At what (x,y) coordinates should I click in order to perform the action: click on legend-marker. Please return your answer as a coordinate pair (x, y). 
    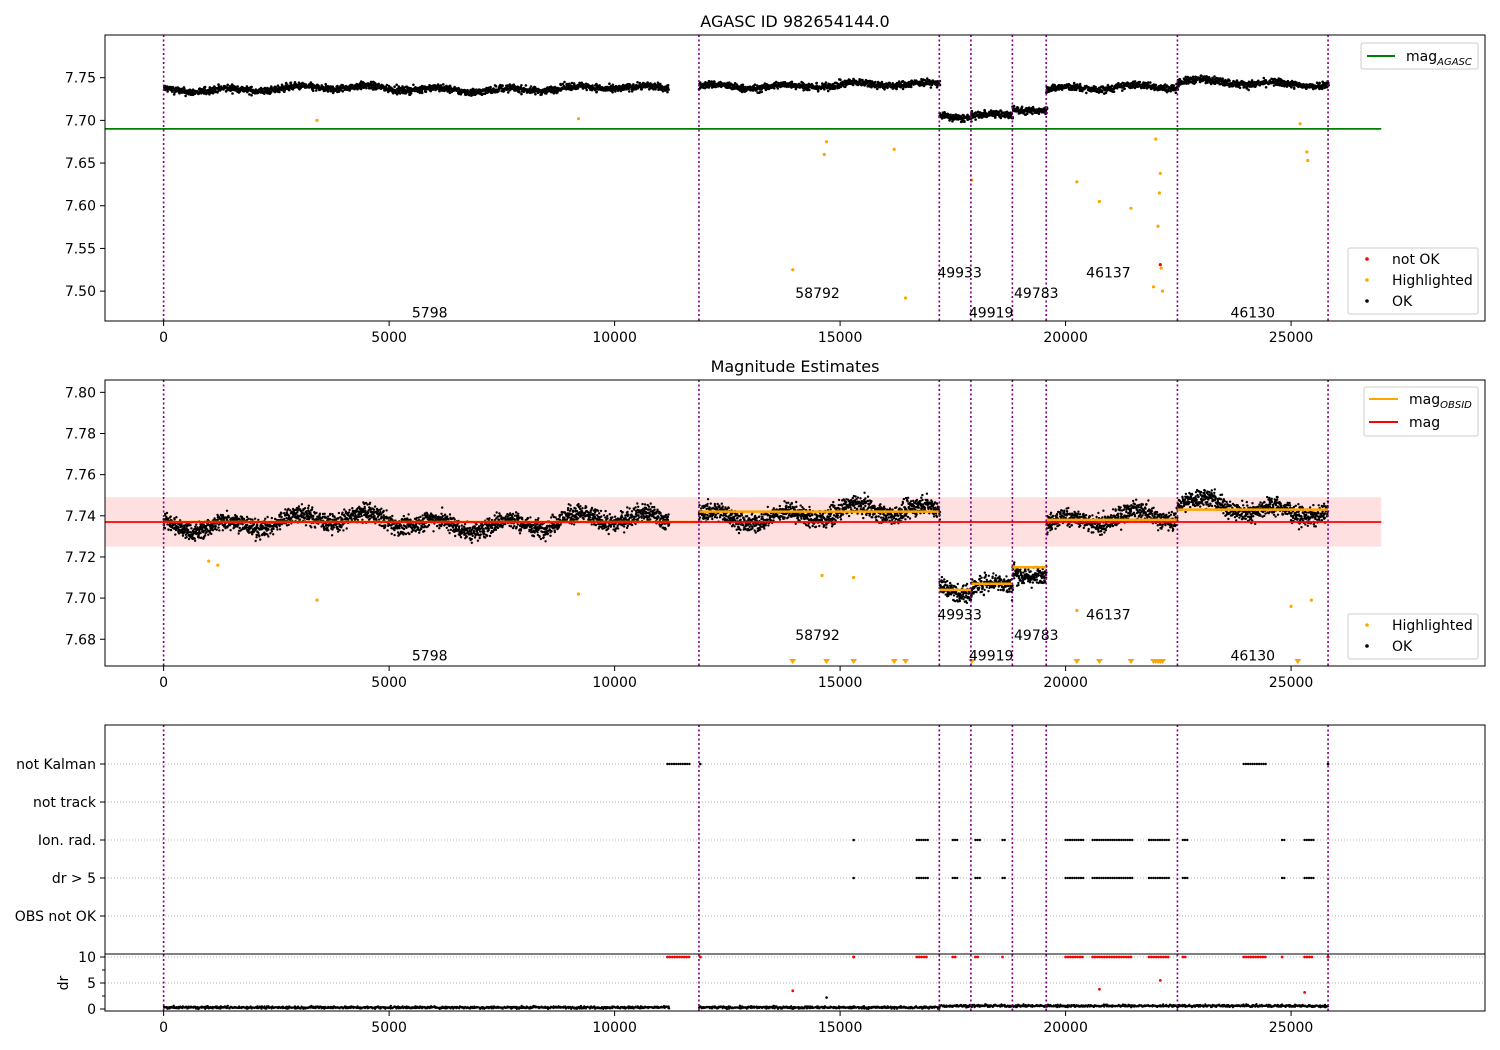
    Looking at the image, I should click on (1367, 259).